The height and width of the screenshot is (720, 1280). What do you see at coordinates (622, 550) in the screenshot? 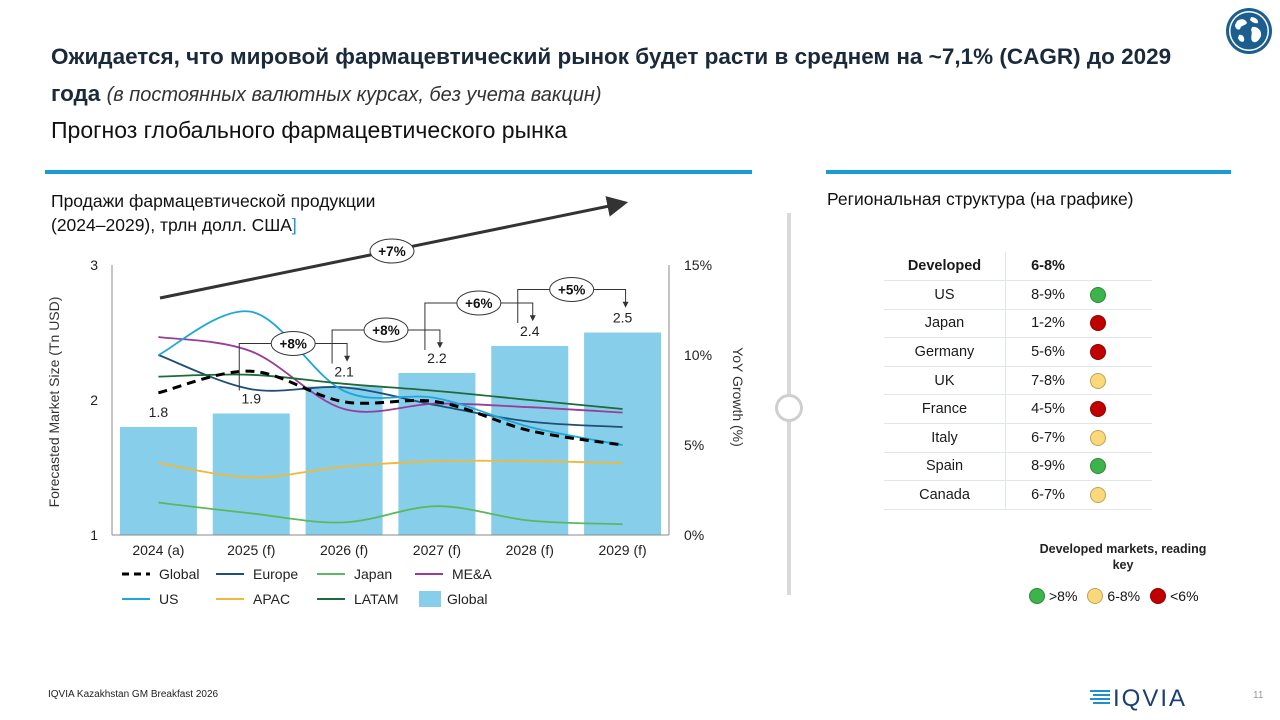
I see `x-tick-5: 2029 (f)` at bounding box center [622, 550].